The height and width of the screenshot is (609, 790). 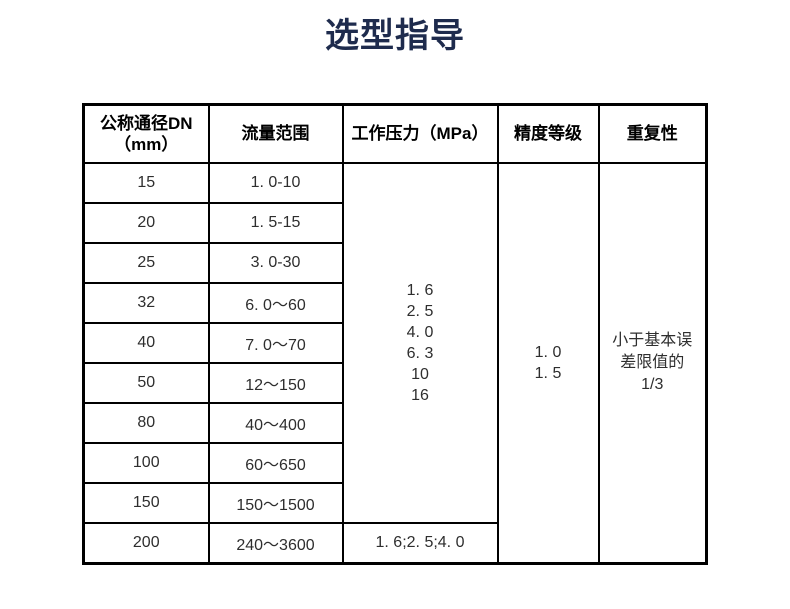 I want to click on pressure-line: 1. 6, so click(x=420, y=290).